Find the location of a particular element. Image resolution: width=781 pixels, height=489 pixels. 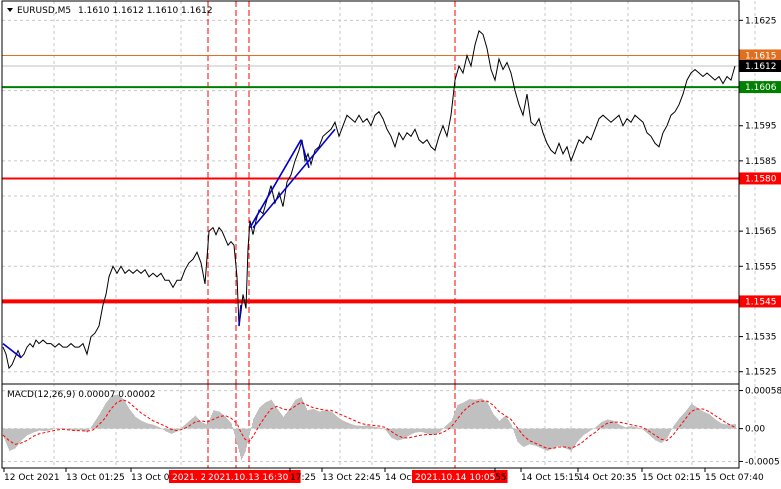

macd-histogram is located at coordinates (369, 427).